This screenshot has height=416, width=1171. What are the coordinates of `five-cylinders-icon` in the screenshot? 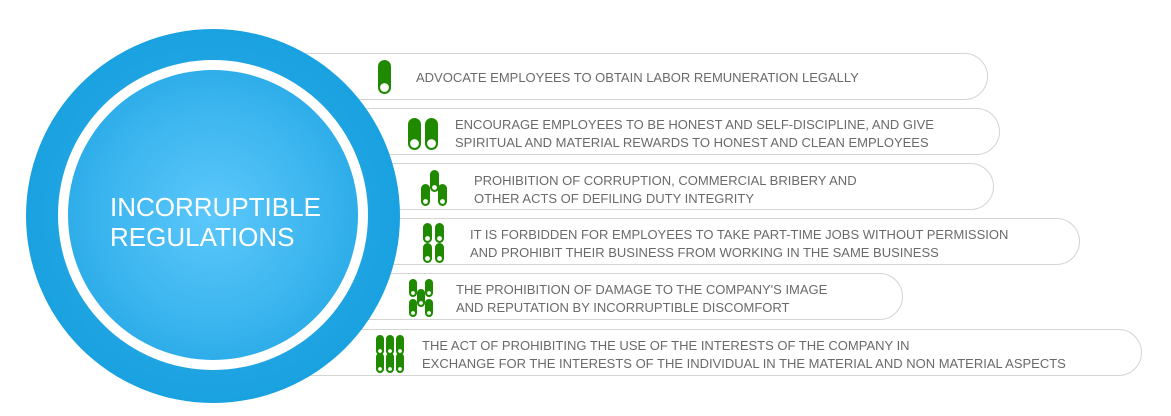 It's located at (421, 298).